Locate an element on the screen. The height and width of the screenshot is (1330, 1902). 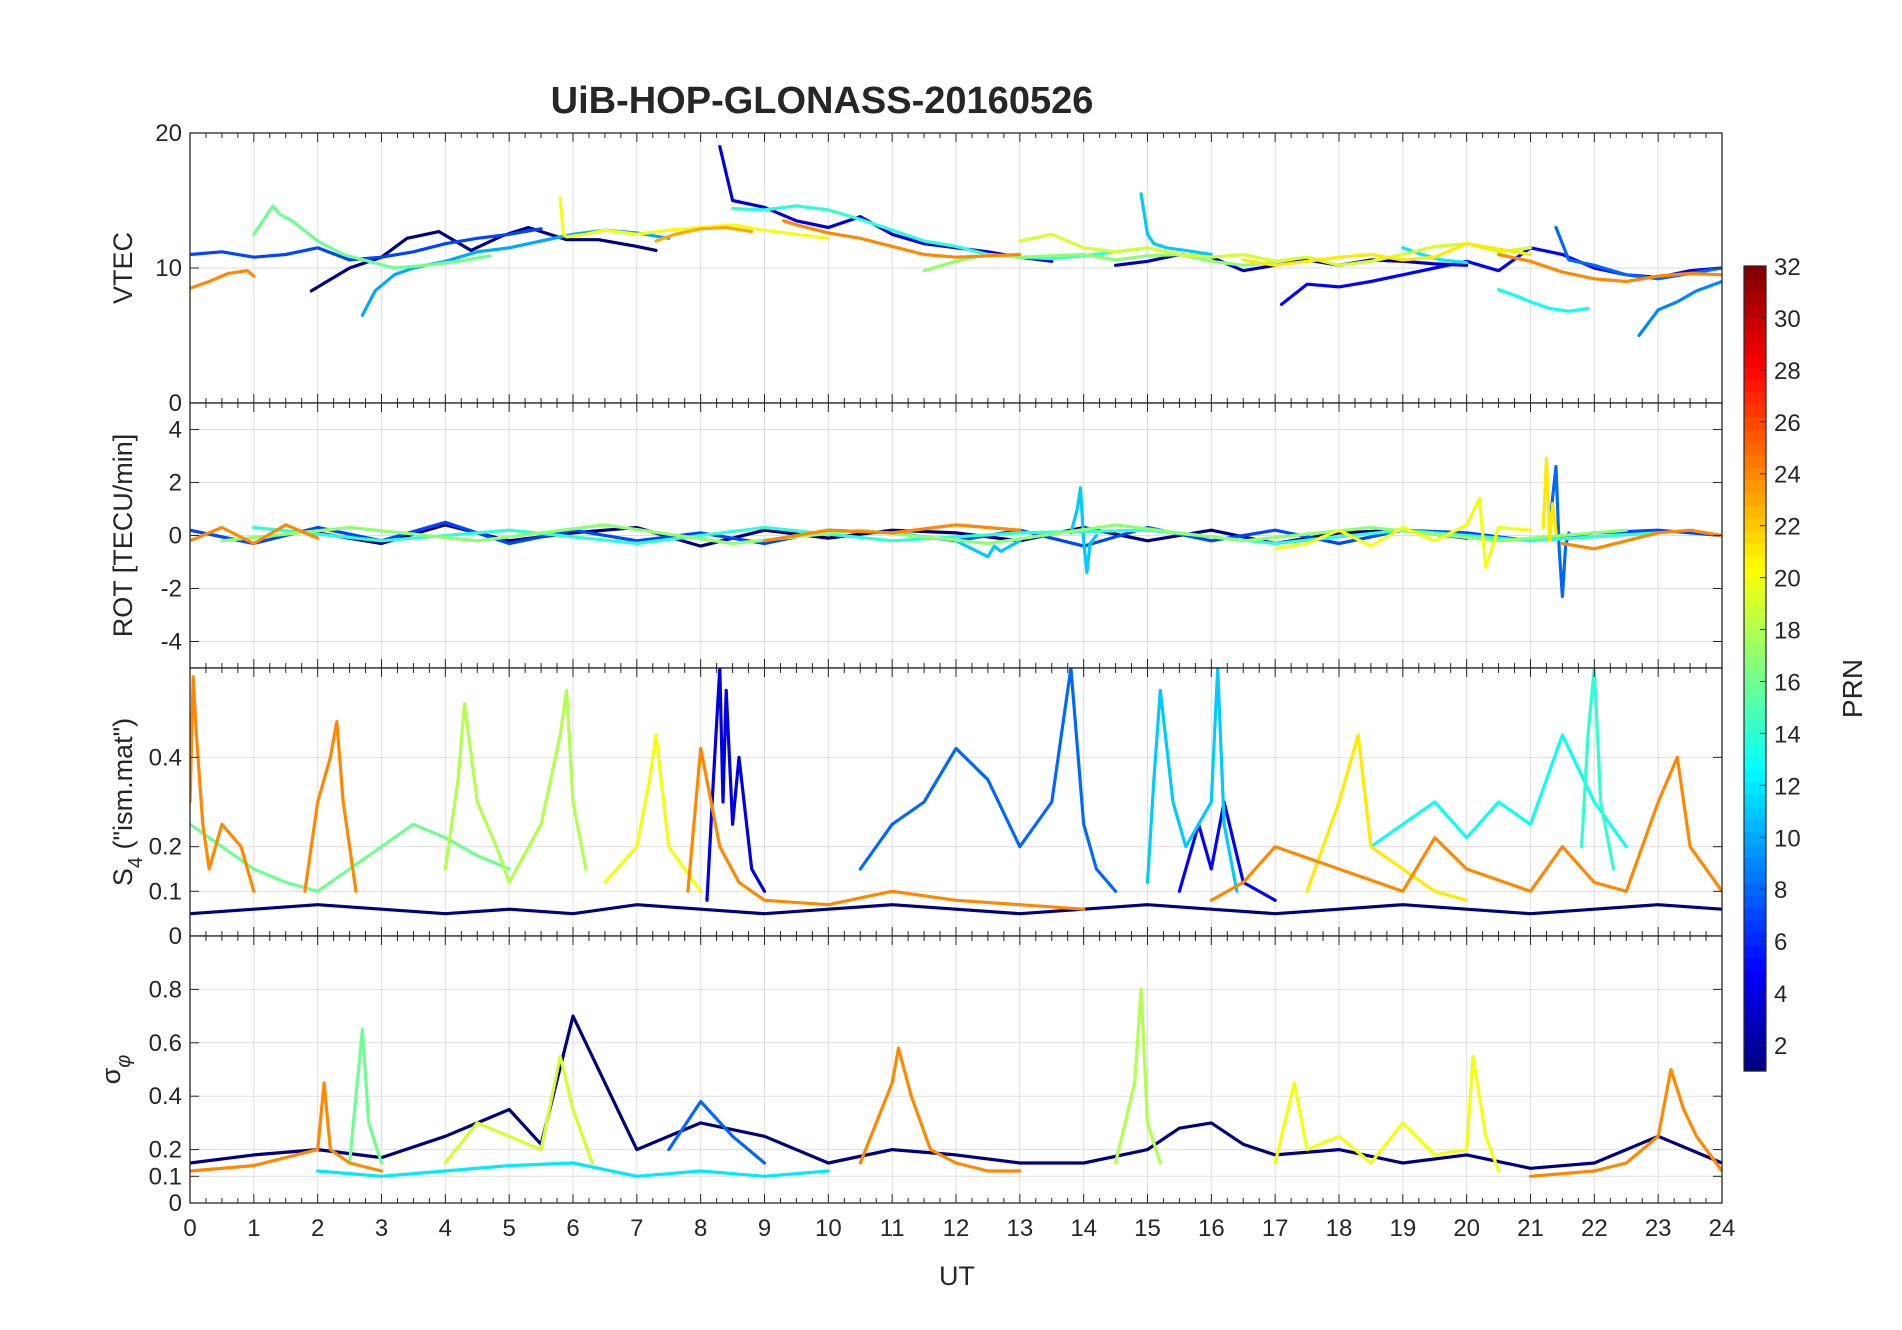
x-tick-label: 20 is located at coordinates (1466, 1228).